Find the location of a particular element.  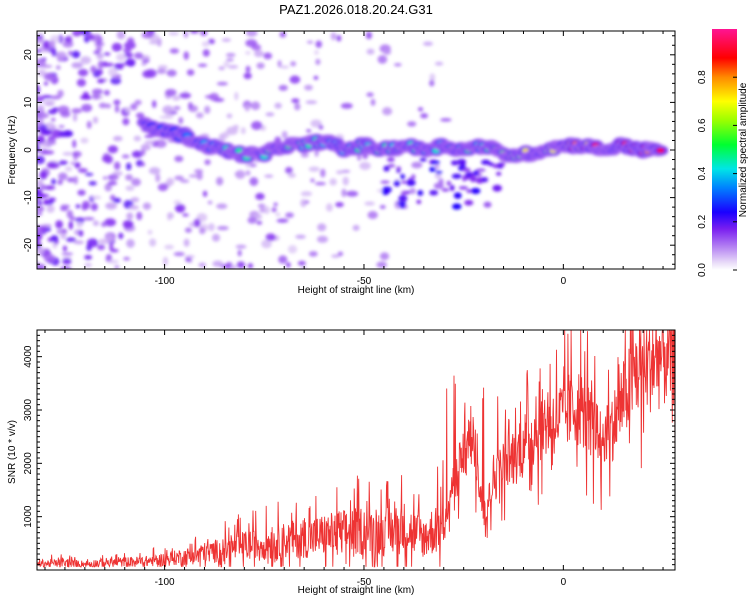

y-tick-label: 3000 is located at coordinates (28, 409).